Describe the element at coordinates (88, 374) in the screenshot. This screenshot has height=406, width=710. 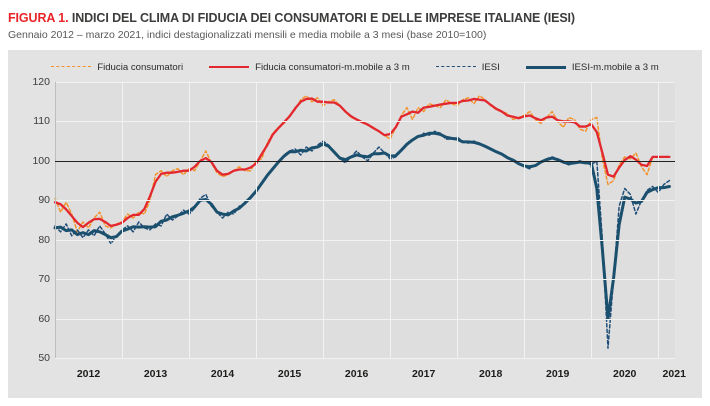
I see `x-axis-tick-label: 2012` at that location.